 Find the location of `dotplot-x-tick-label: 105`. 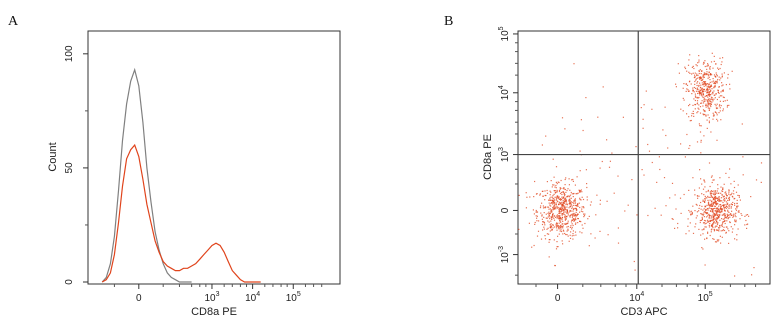

dotplot-x-tick-label: 105 is located at coordinates (705, 297).